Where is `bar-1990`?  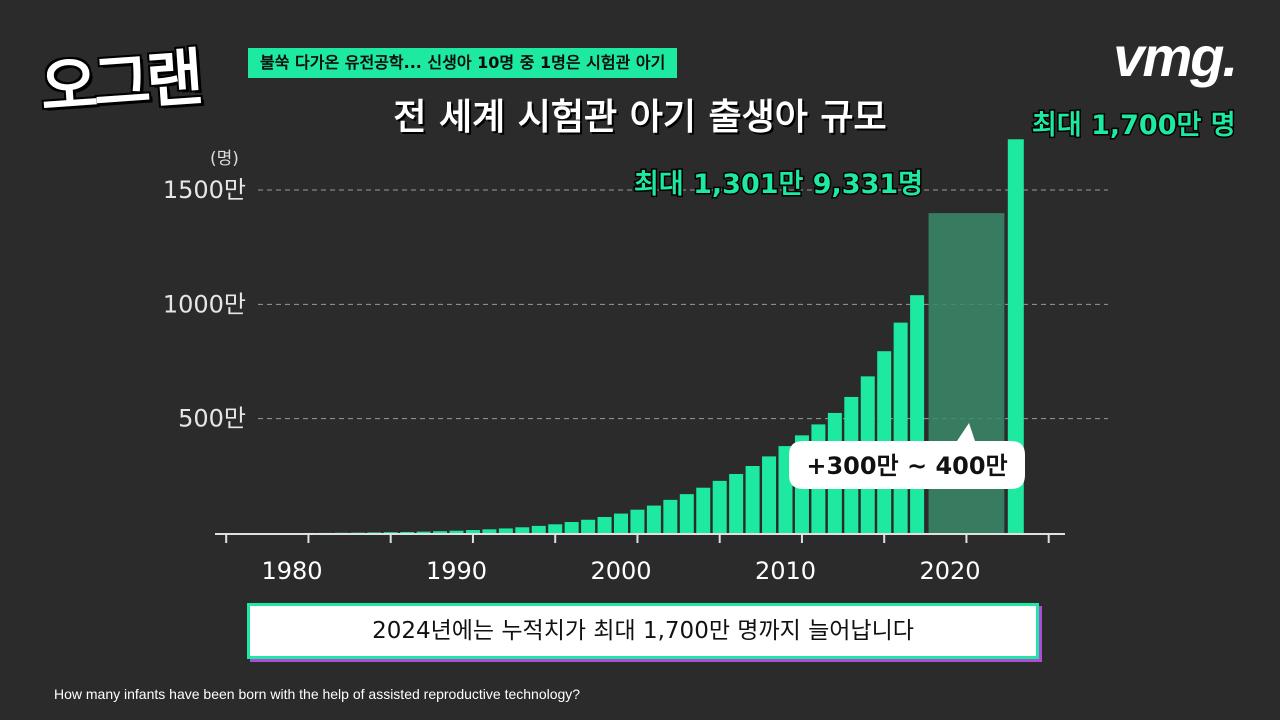 bar-1990 is located at coordinates (456, 531).